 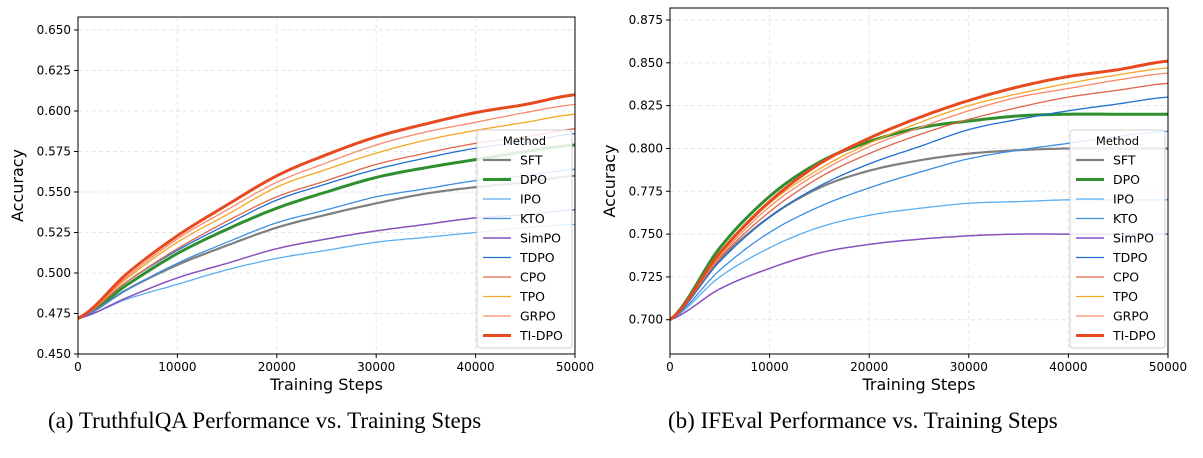 What do you see at coordinates (646, 234) in the screenshot?
I see `y-tick-label: 0.750` at bounding box center [646, 234].